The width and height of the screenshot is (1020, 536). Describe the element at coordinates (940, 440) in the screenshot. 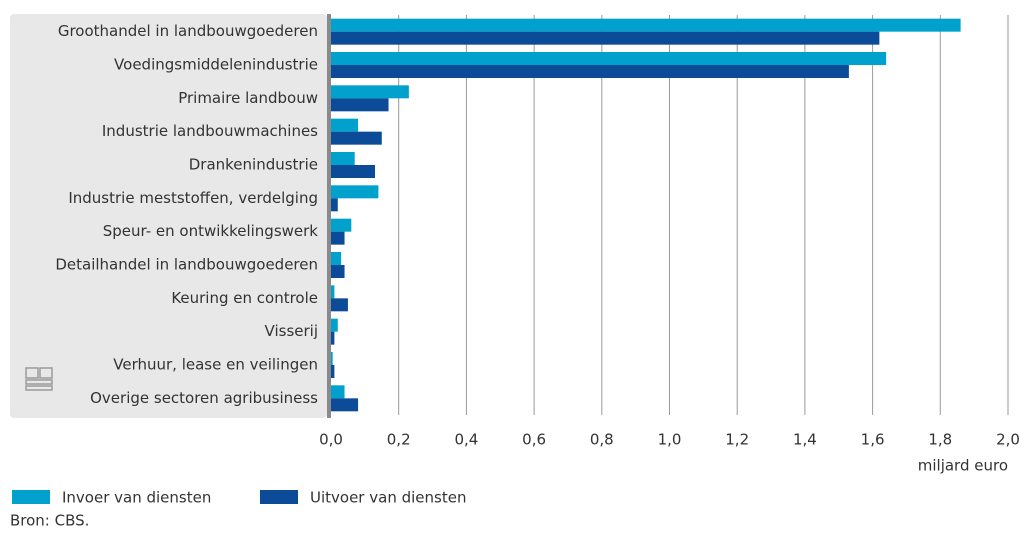

I see `x-tick-label: 1,8` at that location.